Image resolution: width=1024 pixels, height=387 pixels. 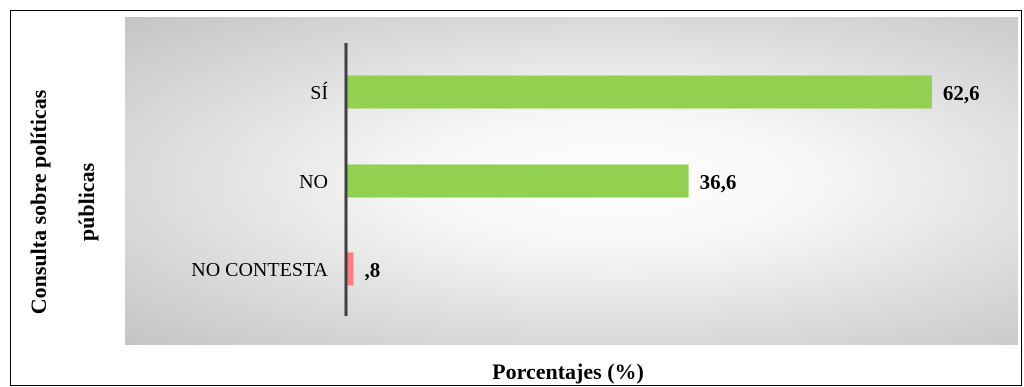 What do you see at coordinates (38, 201) in the screenshot?
I see `y-axis-title-line-1: Consulta sobre políticas` at bounding box center [38, 201].